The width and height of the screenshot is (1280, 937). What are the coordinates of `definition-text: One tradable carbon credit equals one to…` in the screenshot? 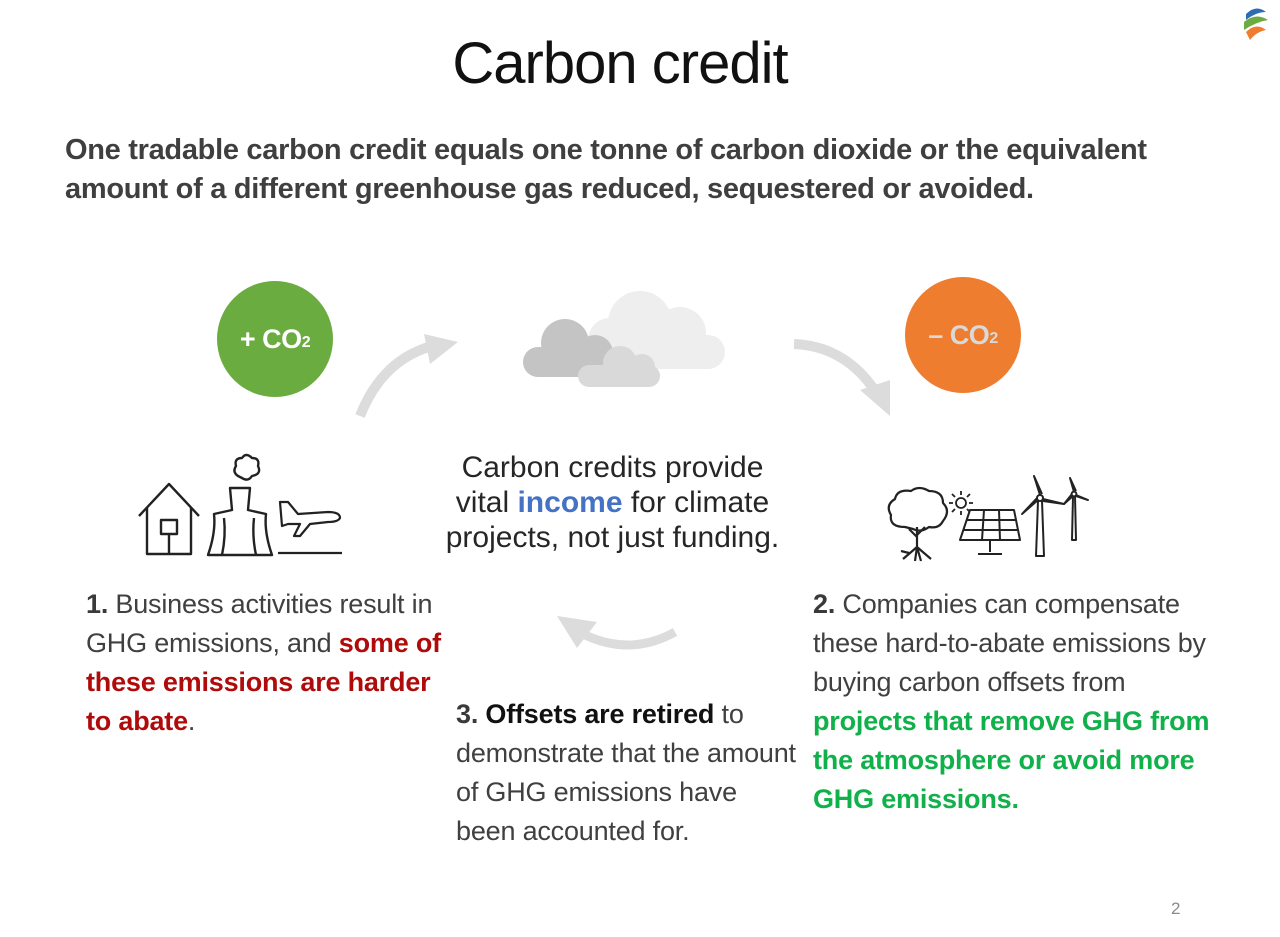 It's located at (606, 169).